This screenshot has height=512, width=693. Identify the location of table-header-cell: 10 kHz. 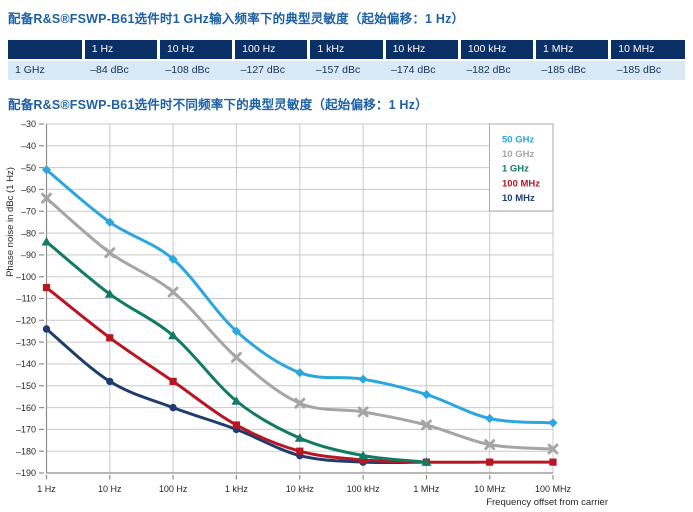
(421, 50).